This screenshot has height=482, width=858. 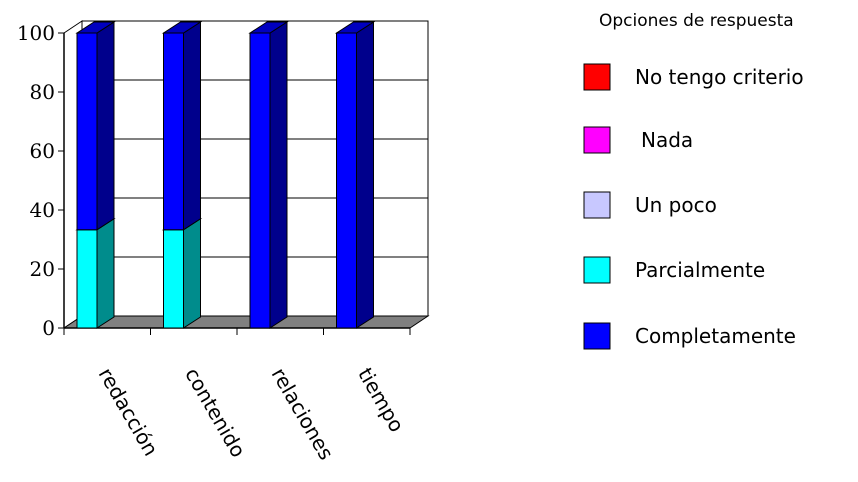 I want to click on x-tick-label: tiempo, so click(x=381, y=400).